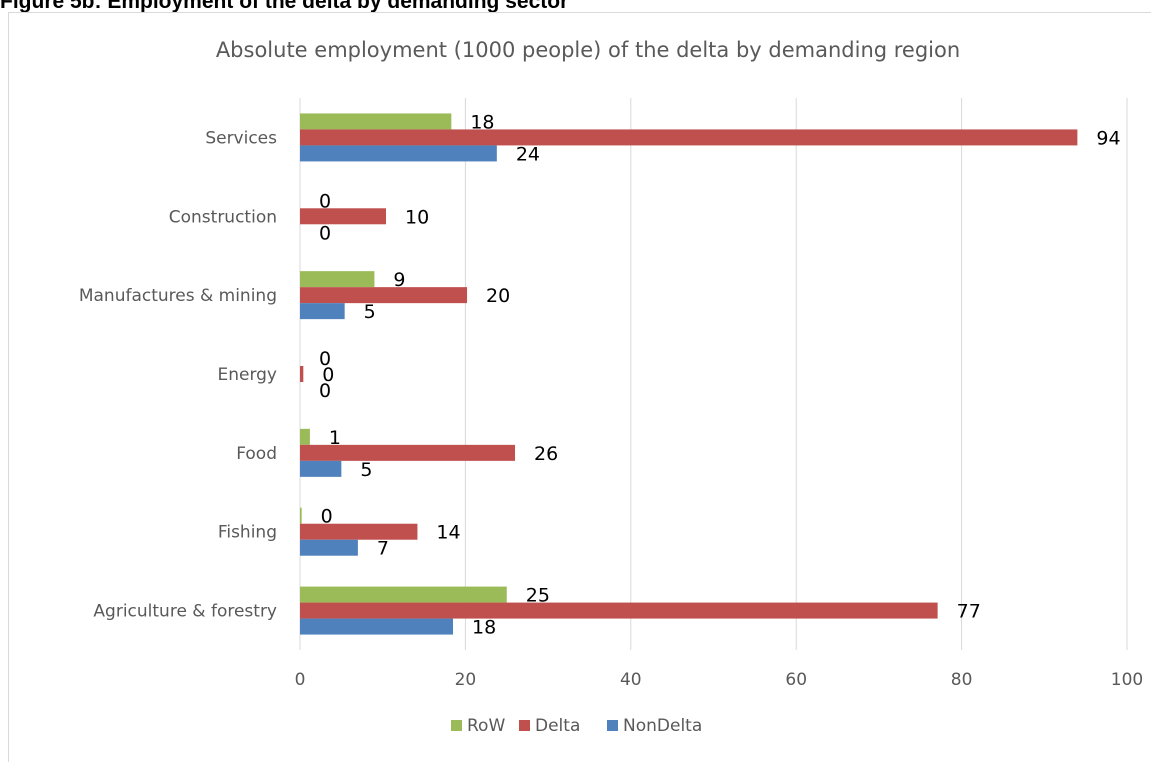 This screenshot has width=1151, height=762. What do you see at coordinates (399, 280) in the screenshot?
I see `data-label: 9` at bounding box center [399, 280].